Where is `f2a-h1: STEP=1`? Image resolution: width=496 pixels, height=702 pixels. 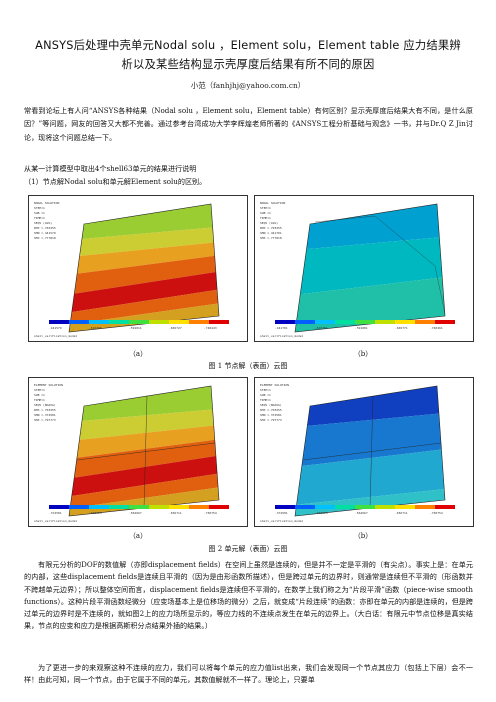
f2a-h1: STEP=1 is located at coordinates (39, 390).